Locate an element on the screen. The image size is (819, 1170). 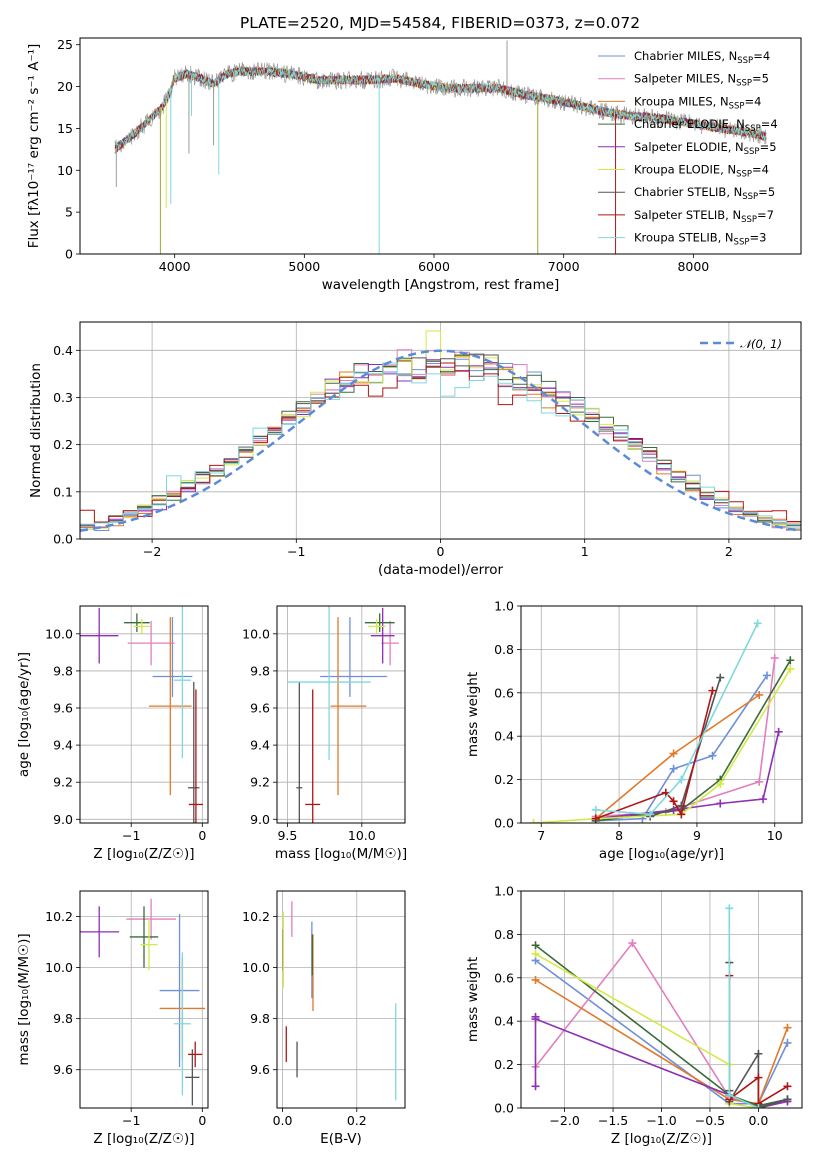
y-tick-label: 10.0 is located at coordinates (256, 633).